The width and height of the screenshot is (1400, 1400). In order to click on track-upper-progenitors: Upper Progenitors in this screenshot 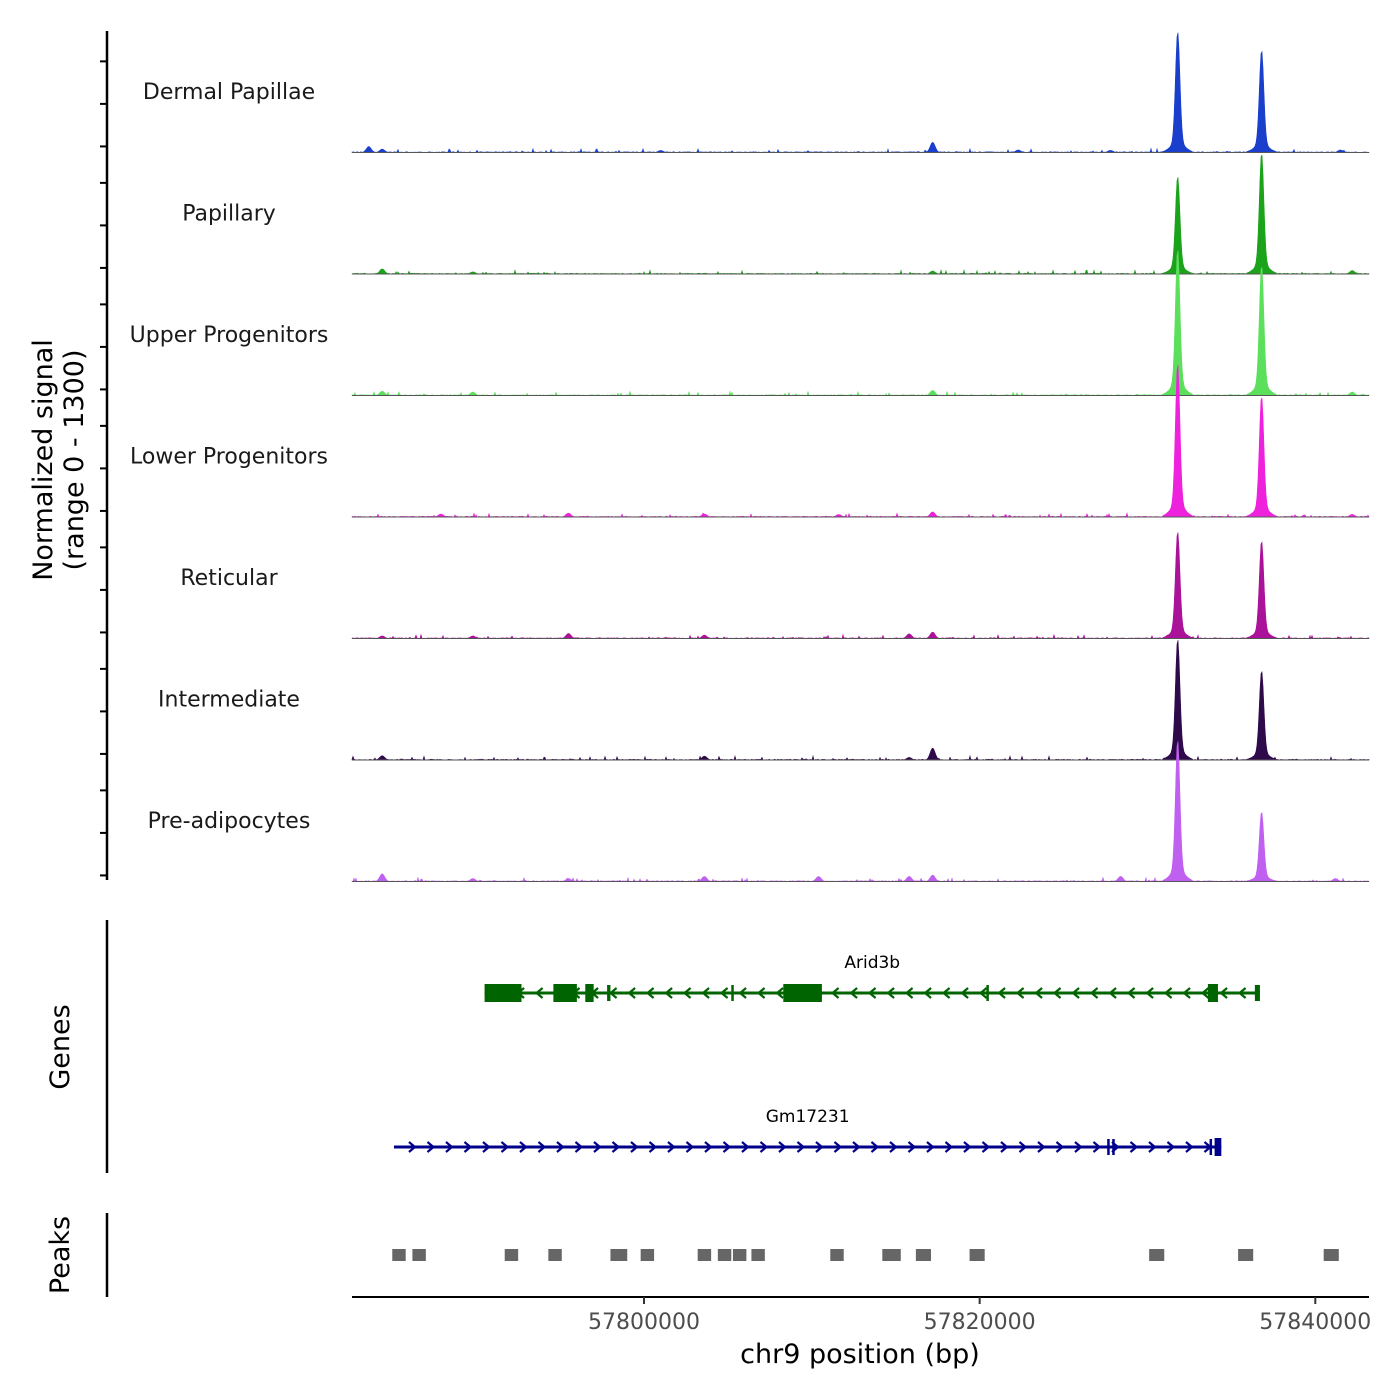, I will do `click(750, 323)`.